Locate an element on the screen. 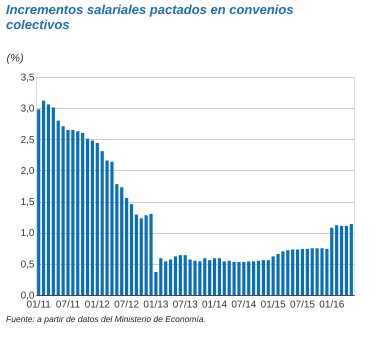  y-tick-label: 1,0 is located at coordinates (27, 234).